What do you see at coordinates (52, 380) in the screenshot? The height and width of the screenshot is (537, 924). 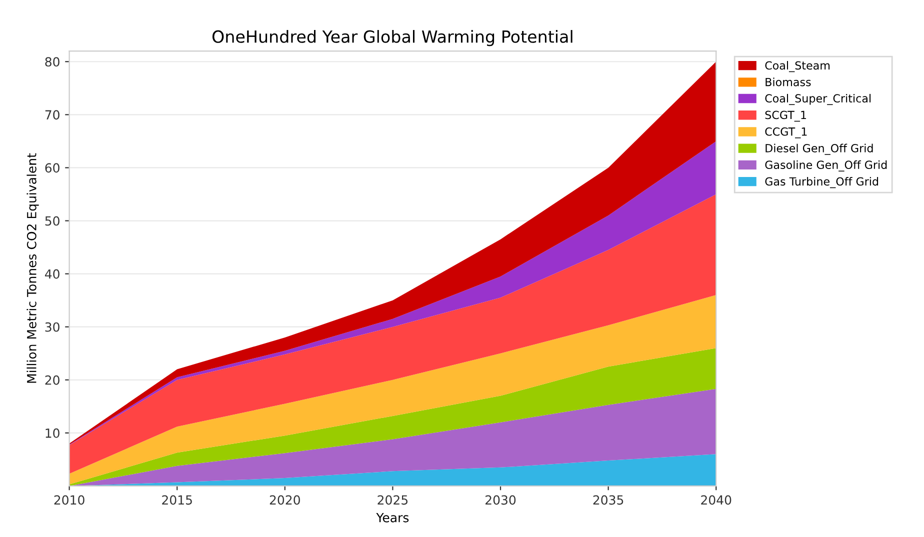 I see `y-tick-label: 20` at bounding box center [52, 380].